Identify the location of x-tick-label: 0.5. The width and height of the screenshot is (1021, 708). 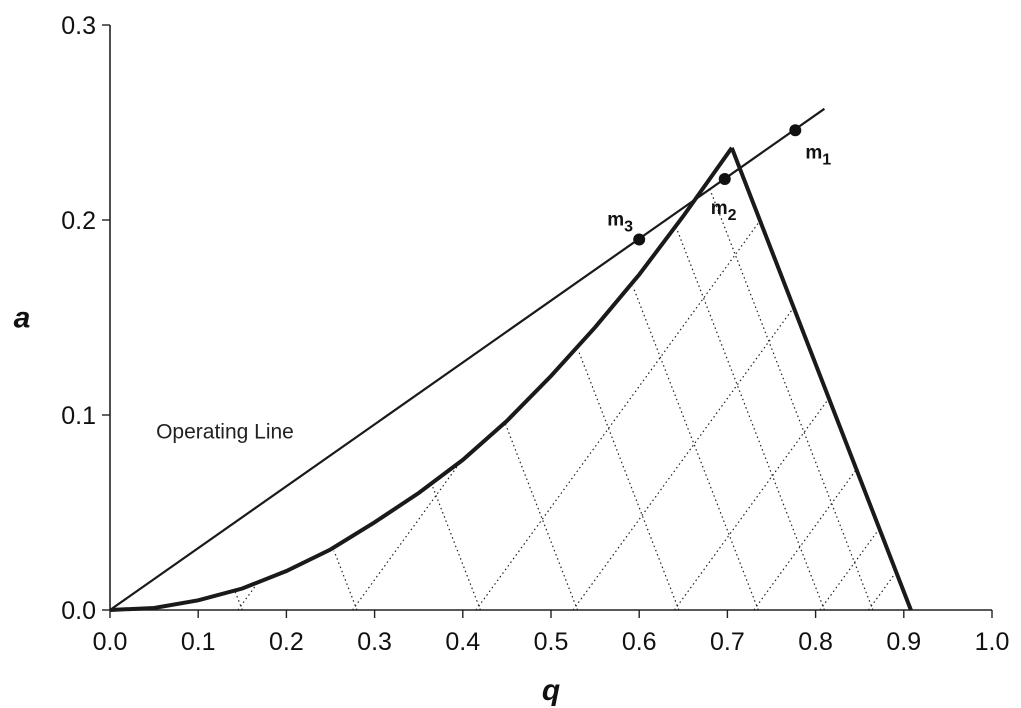
(551, 642).